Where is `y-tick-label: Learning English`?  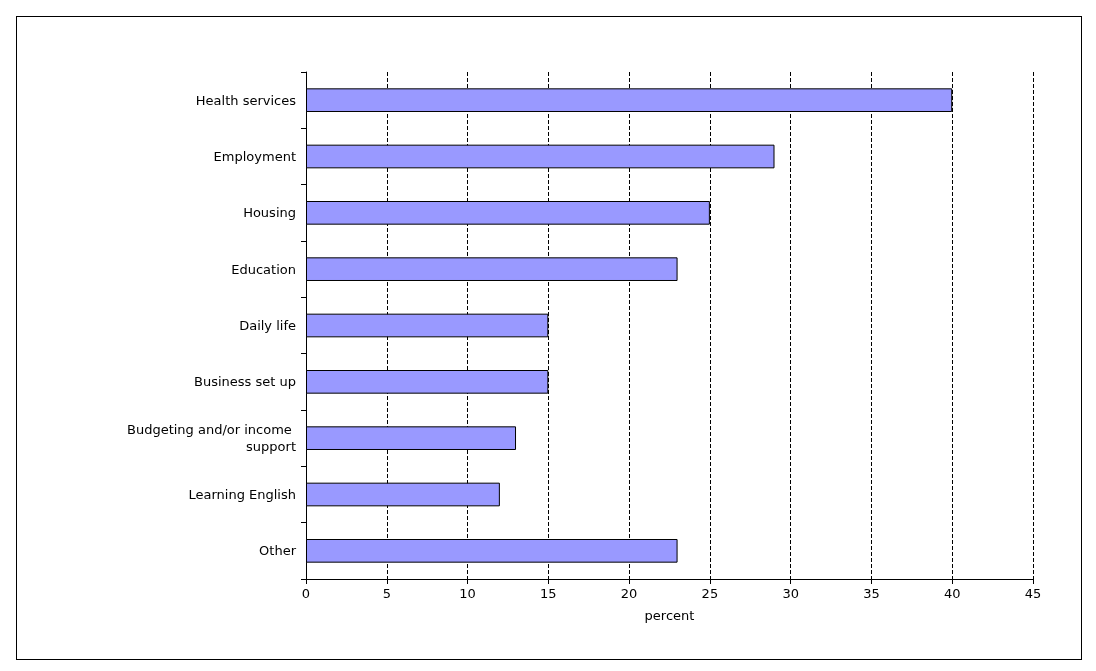
y-tick-label: Learning English is located at coordinates (242, 494).